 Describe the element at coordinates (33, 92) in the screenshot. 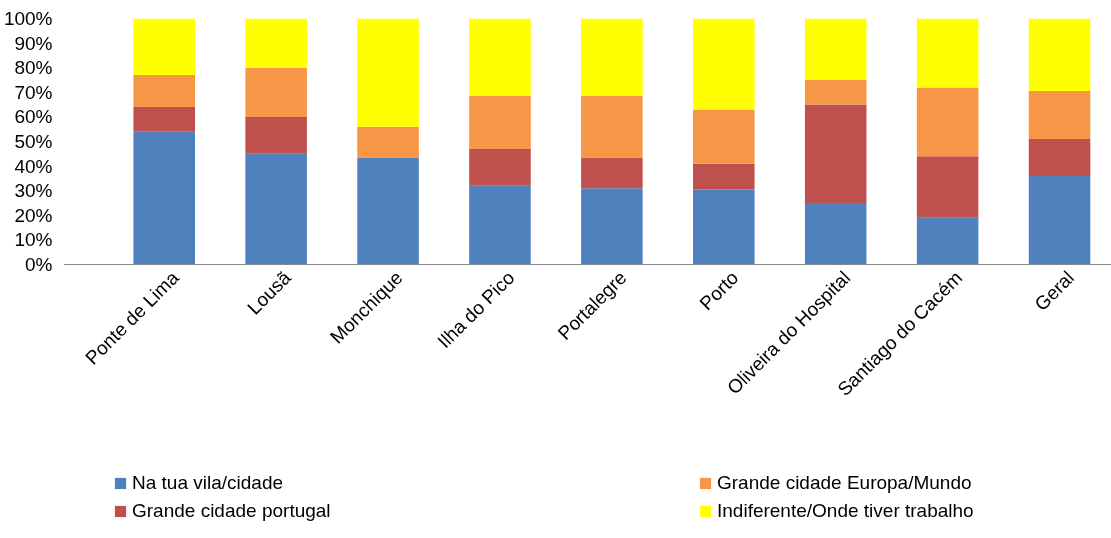

I see `y-tick-label: 70%` at that location.